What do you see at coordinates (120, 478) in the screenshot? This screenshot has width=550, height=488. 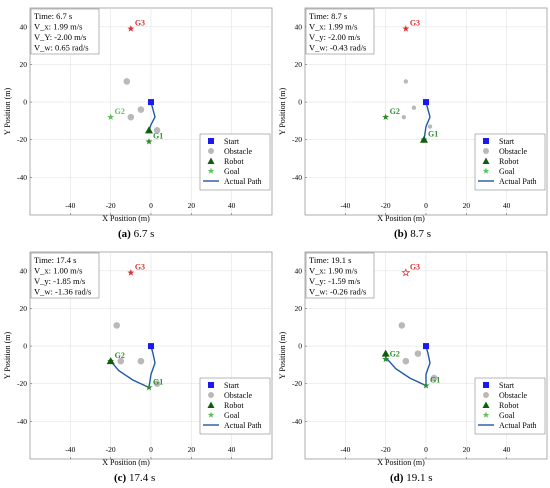 I see `caption-c-label: (c)` at bounding box center [120, 478].